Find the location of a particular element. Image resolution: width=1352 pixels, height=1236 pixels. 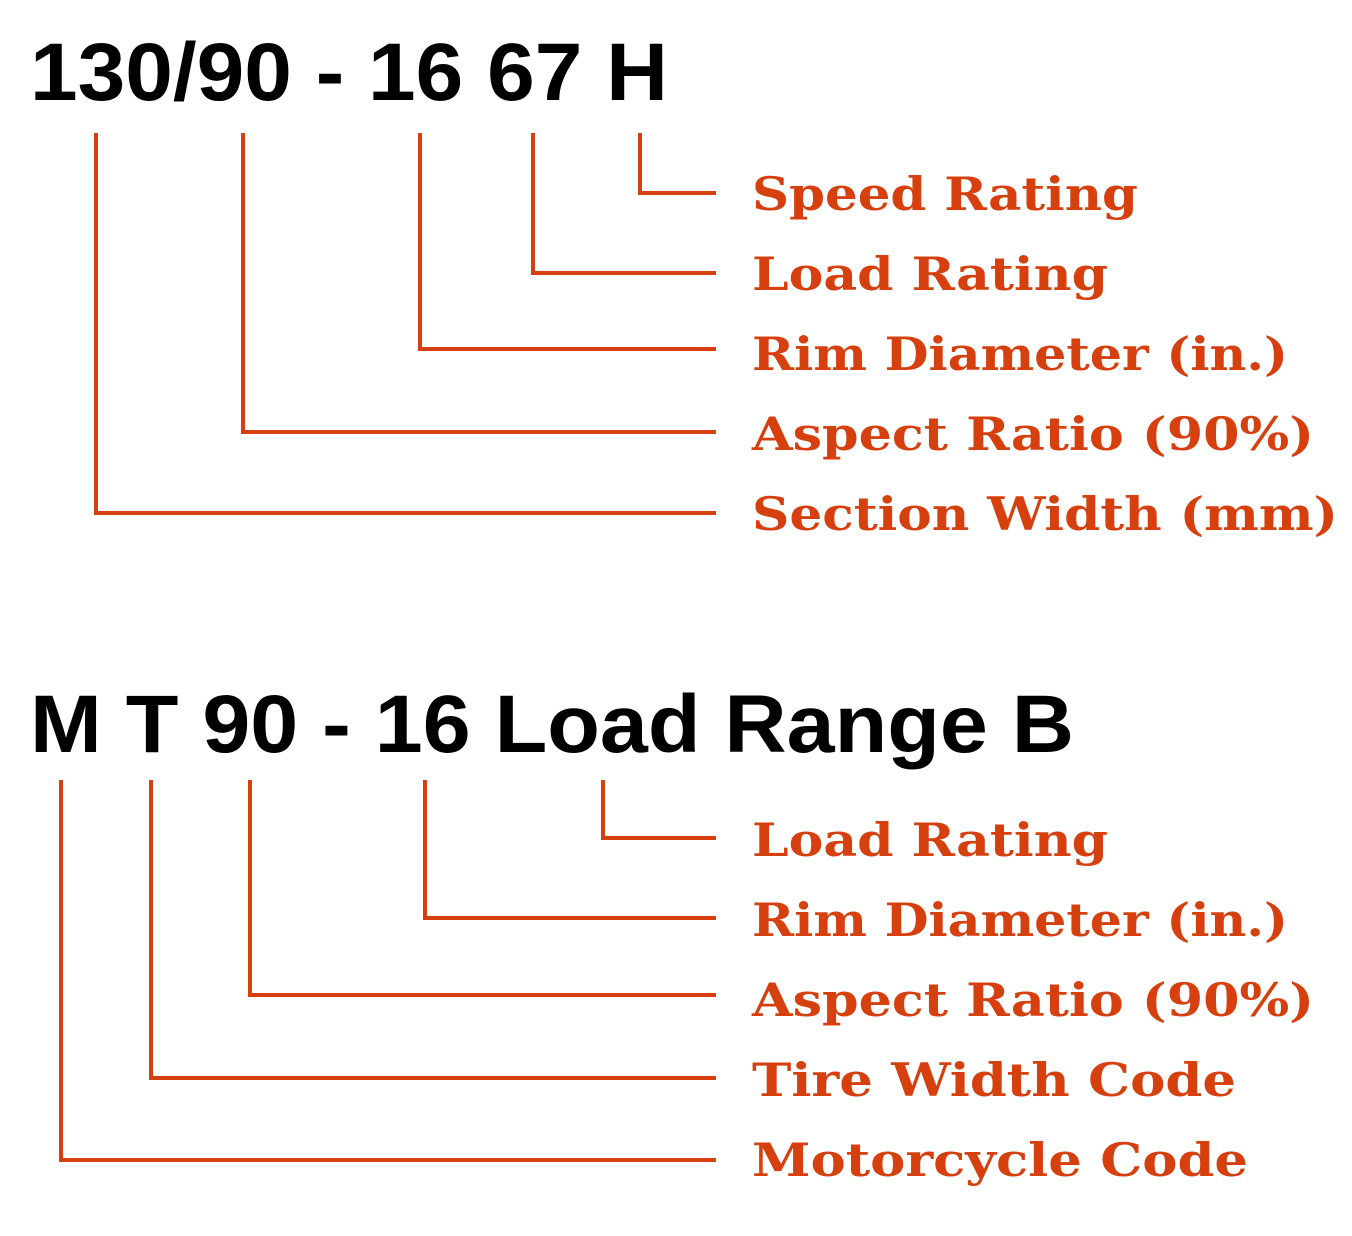

connector-speed-rating is located at coordinates (677, 164).